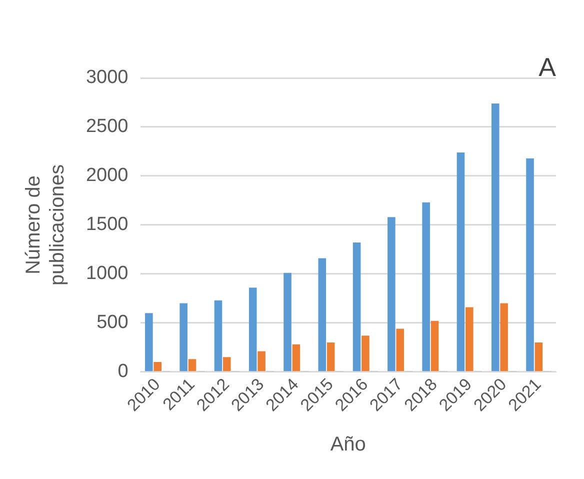 The height and width of the screenshot is (479, 584). Describe the element at coordinates (348, 445) in the screenshot. I see `x-axis-title: Año` at that location.